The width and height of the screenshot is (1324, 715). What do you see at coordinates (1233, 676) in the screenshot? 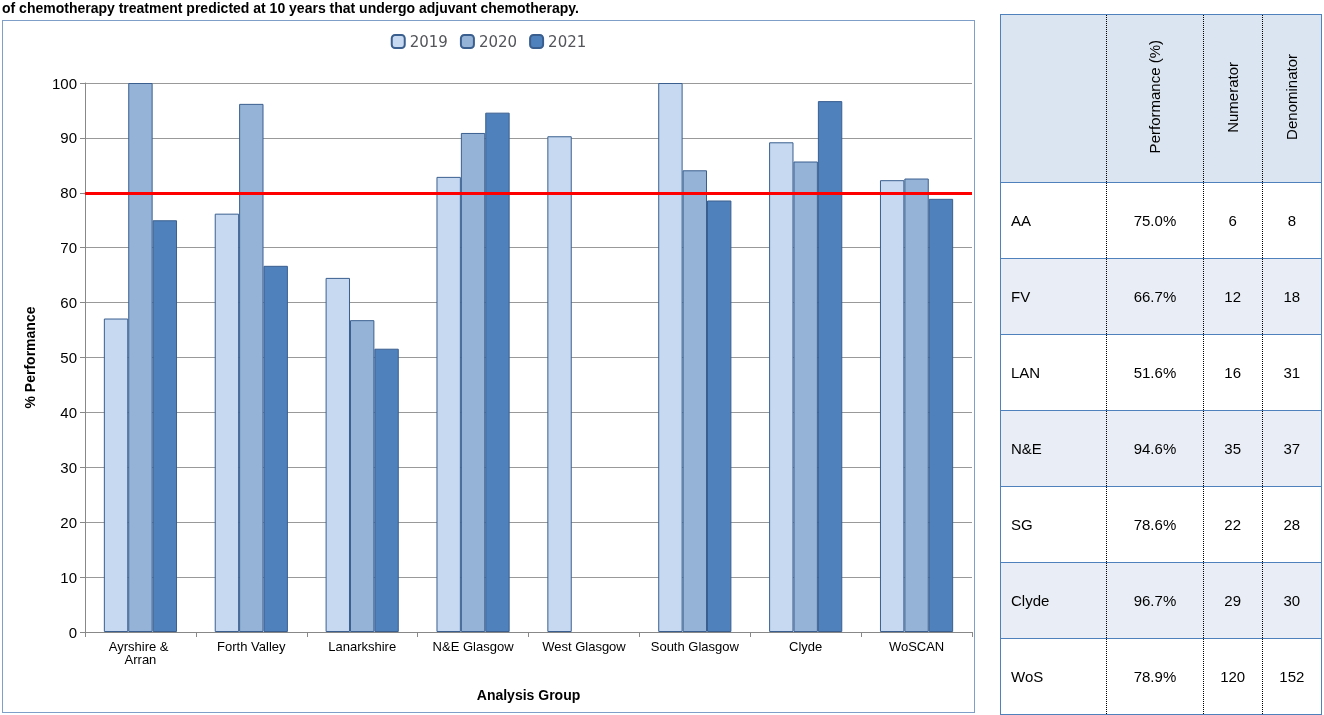
I see `text: 120` at bounding box center [1233, 676].